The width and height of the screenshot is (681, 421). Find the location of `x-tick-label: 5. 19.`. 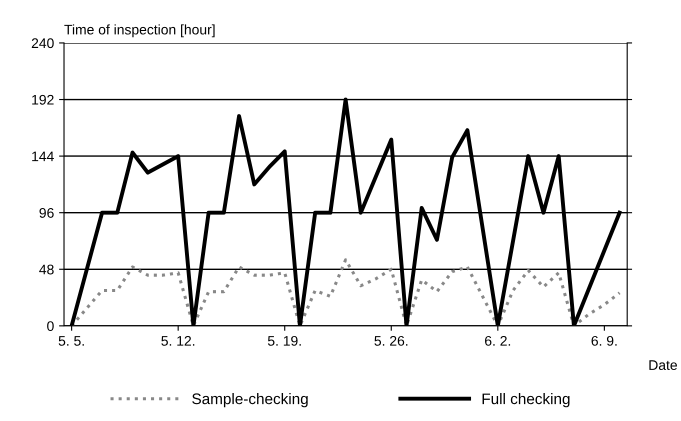

x-tick-label: 5. 19. is located at coordinates (284, 341).